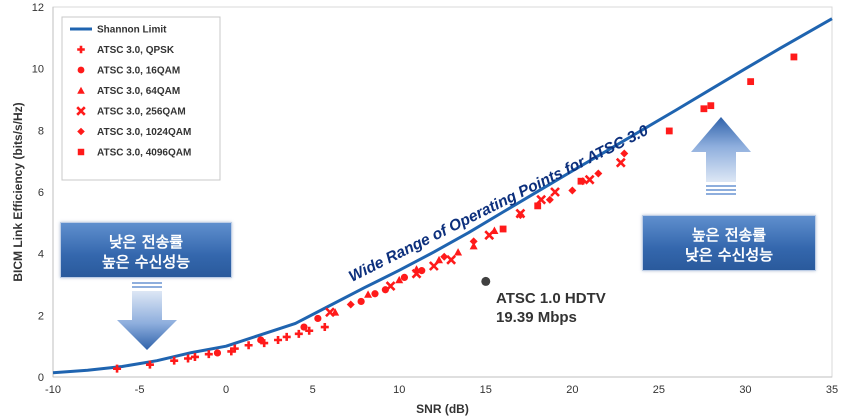 Image resolution: width=848 pixels, height=420 pixels. Describe the element at coordinates (551, 308) in the screenshot. I see `atsc1-annotation: ATSC 1.0 HDTV 19.39 Mbps` at that location.